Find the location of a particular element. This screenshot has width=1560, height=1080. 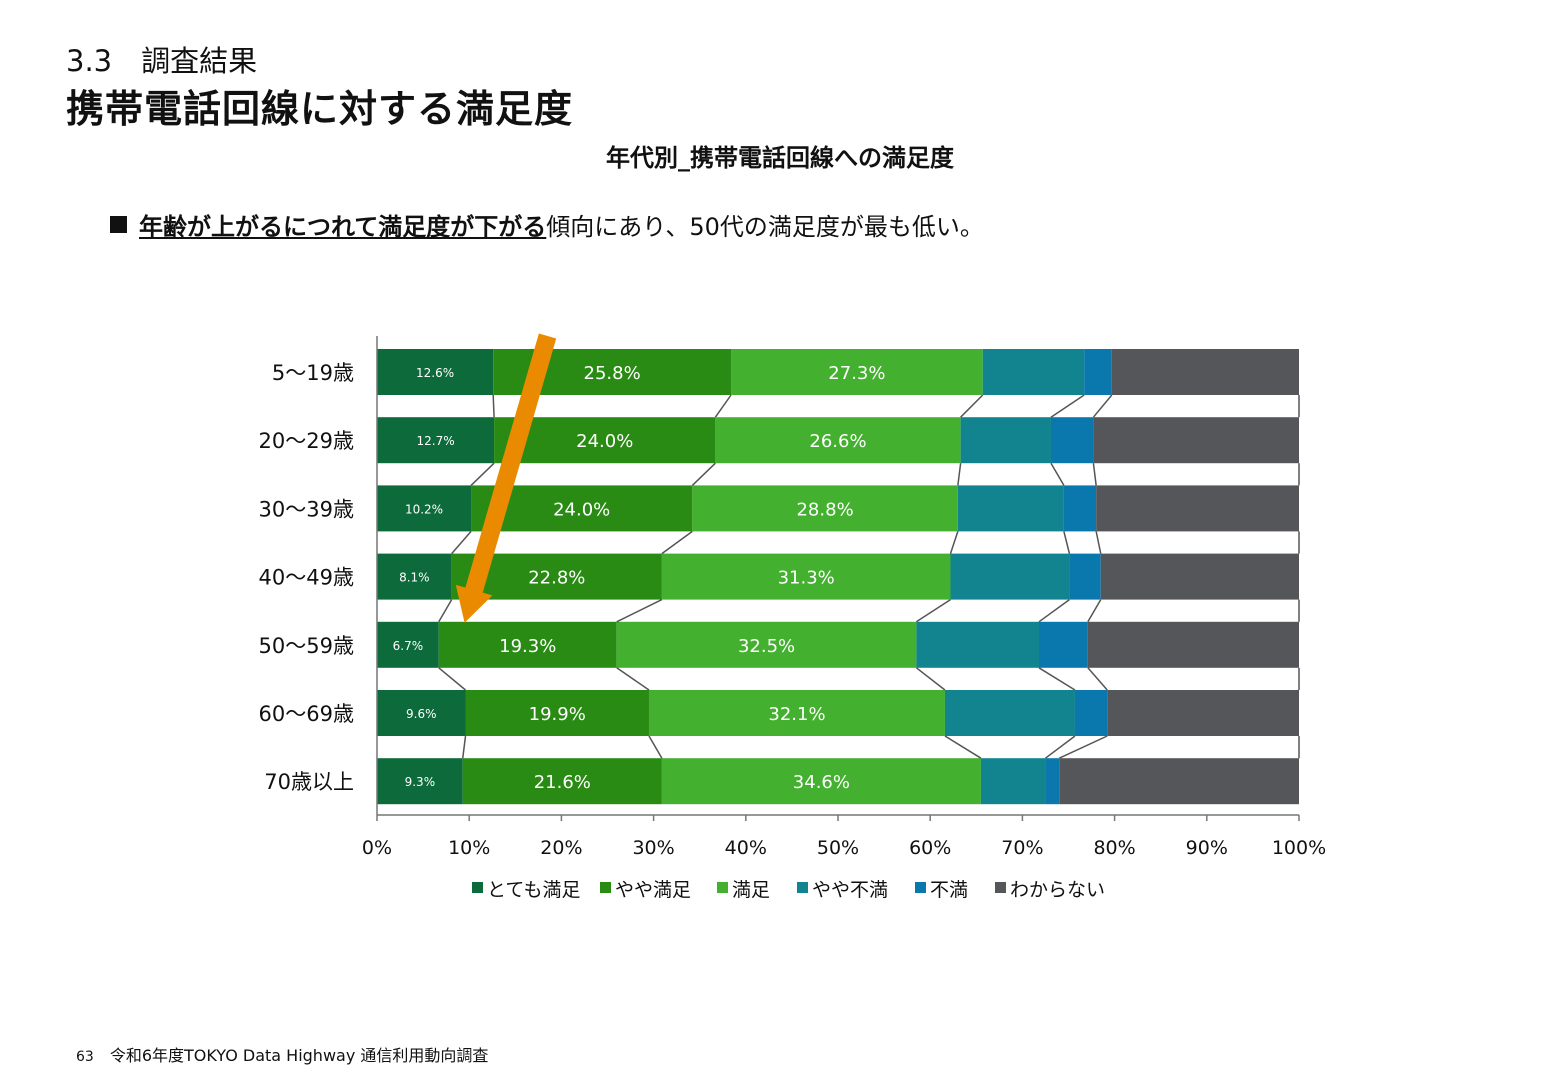

category-label: 30～39歳 is located at coordinates (306, 509).